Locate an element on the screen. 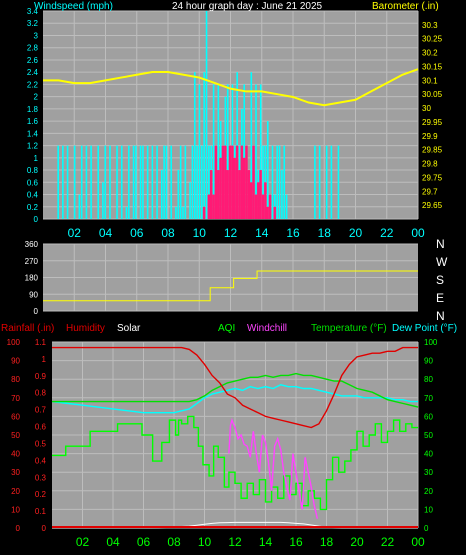 Image resolution: width=466 pixels, height=555 pixels. barometer-tick-label: 29.75 is located at coordinates (432, 177).